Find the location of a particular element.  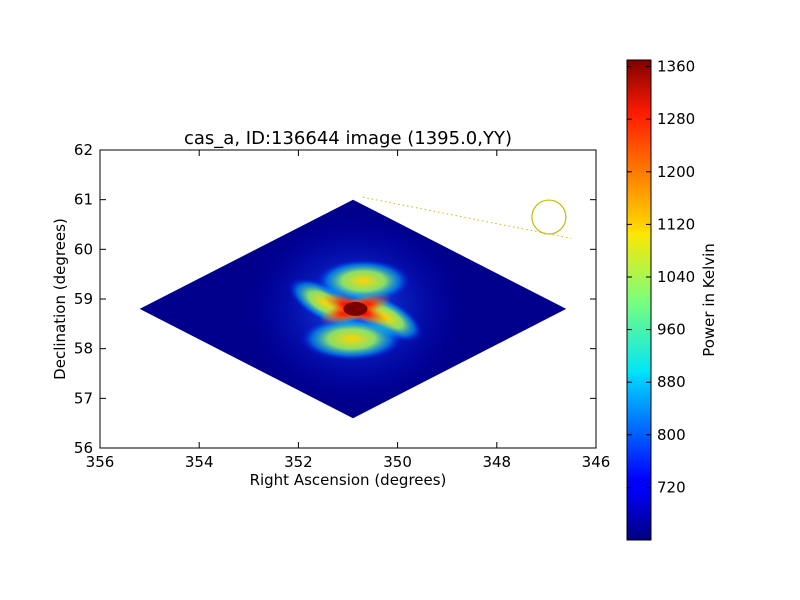

x-tick-label: 354 is located at coordinates (199, 462).